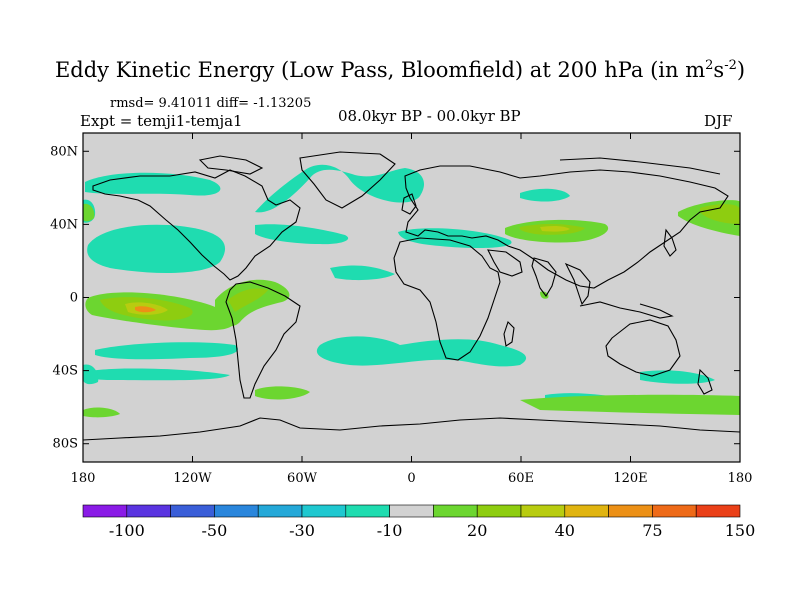 Image resolution: width=800 pixels, height=600 pixels. What do you see at coordinates (577, 284) in the screenshot?
I see `coast-indochina` at bounding box center [577, 284].